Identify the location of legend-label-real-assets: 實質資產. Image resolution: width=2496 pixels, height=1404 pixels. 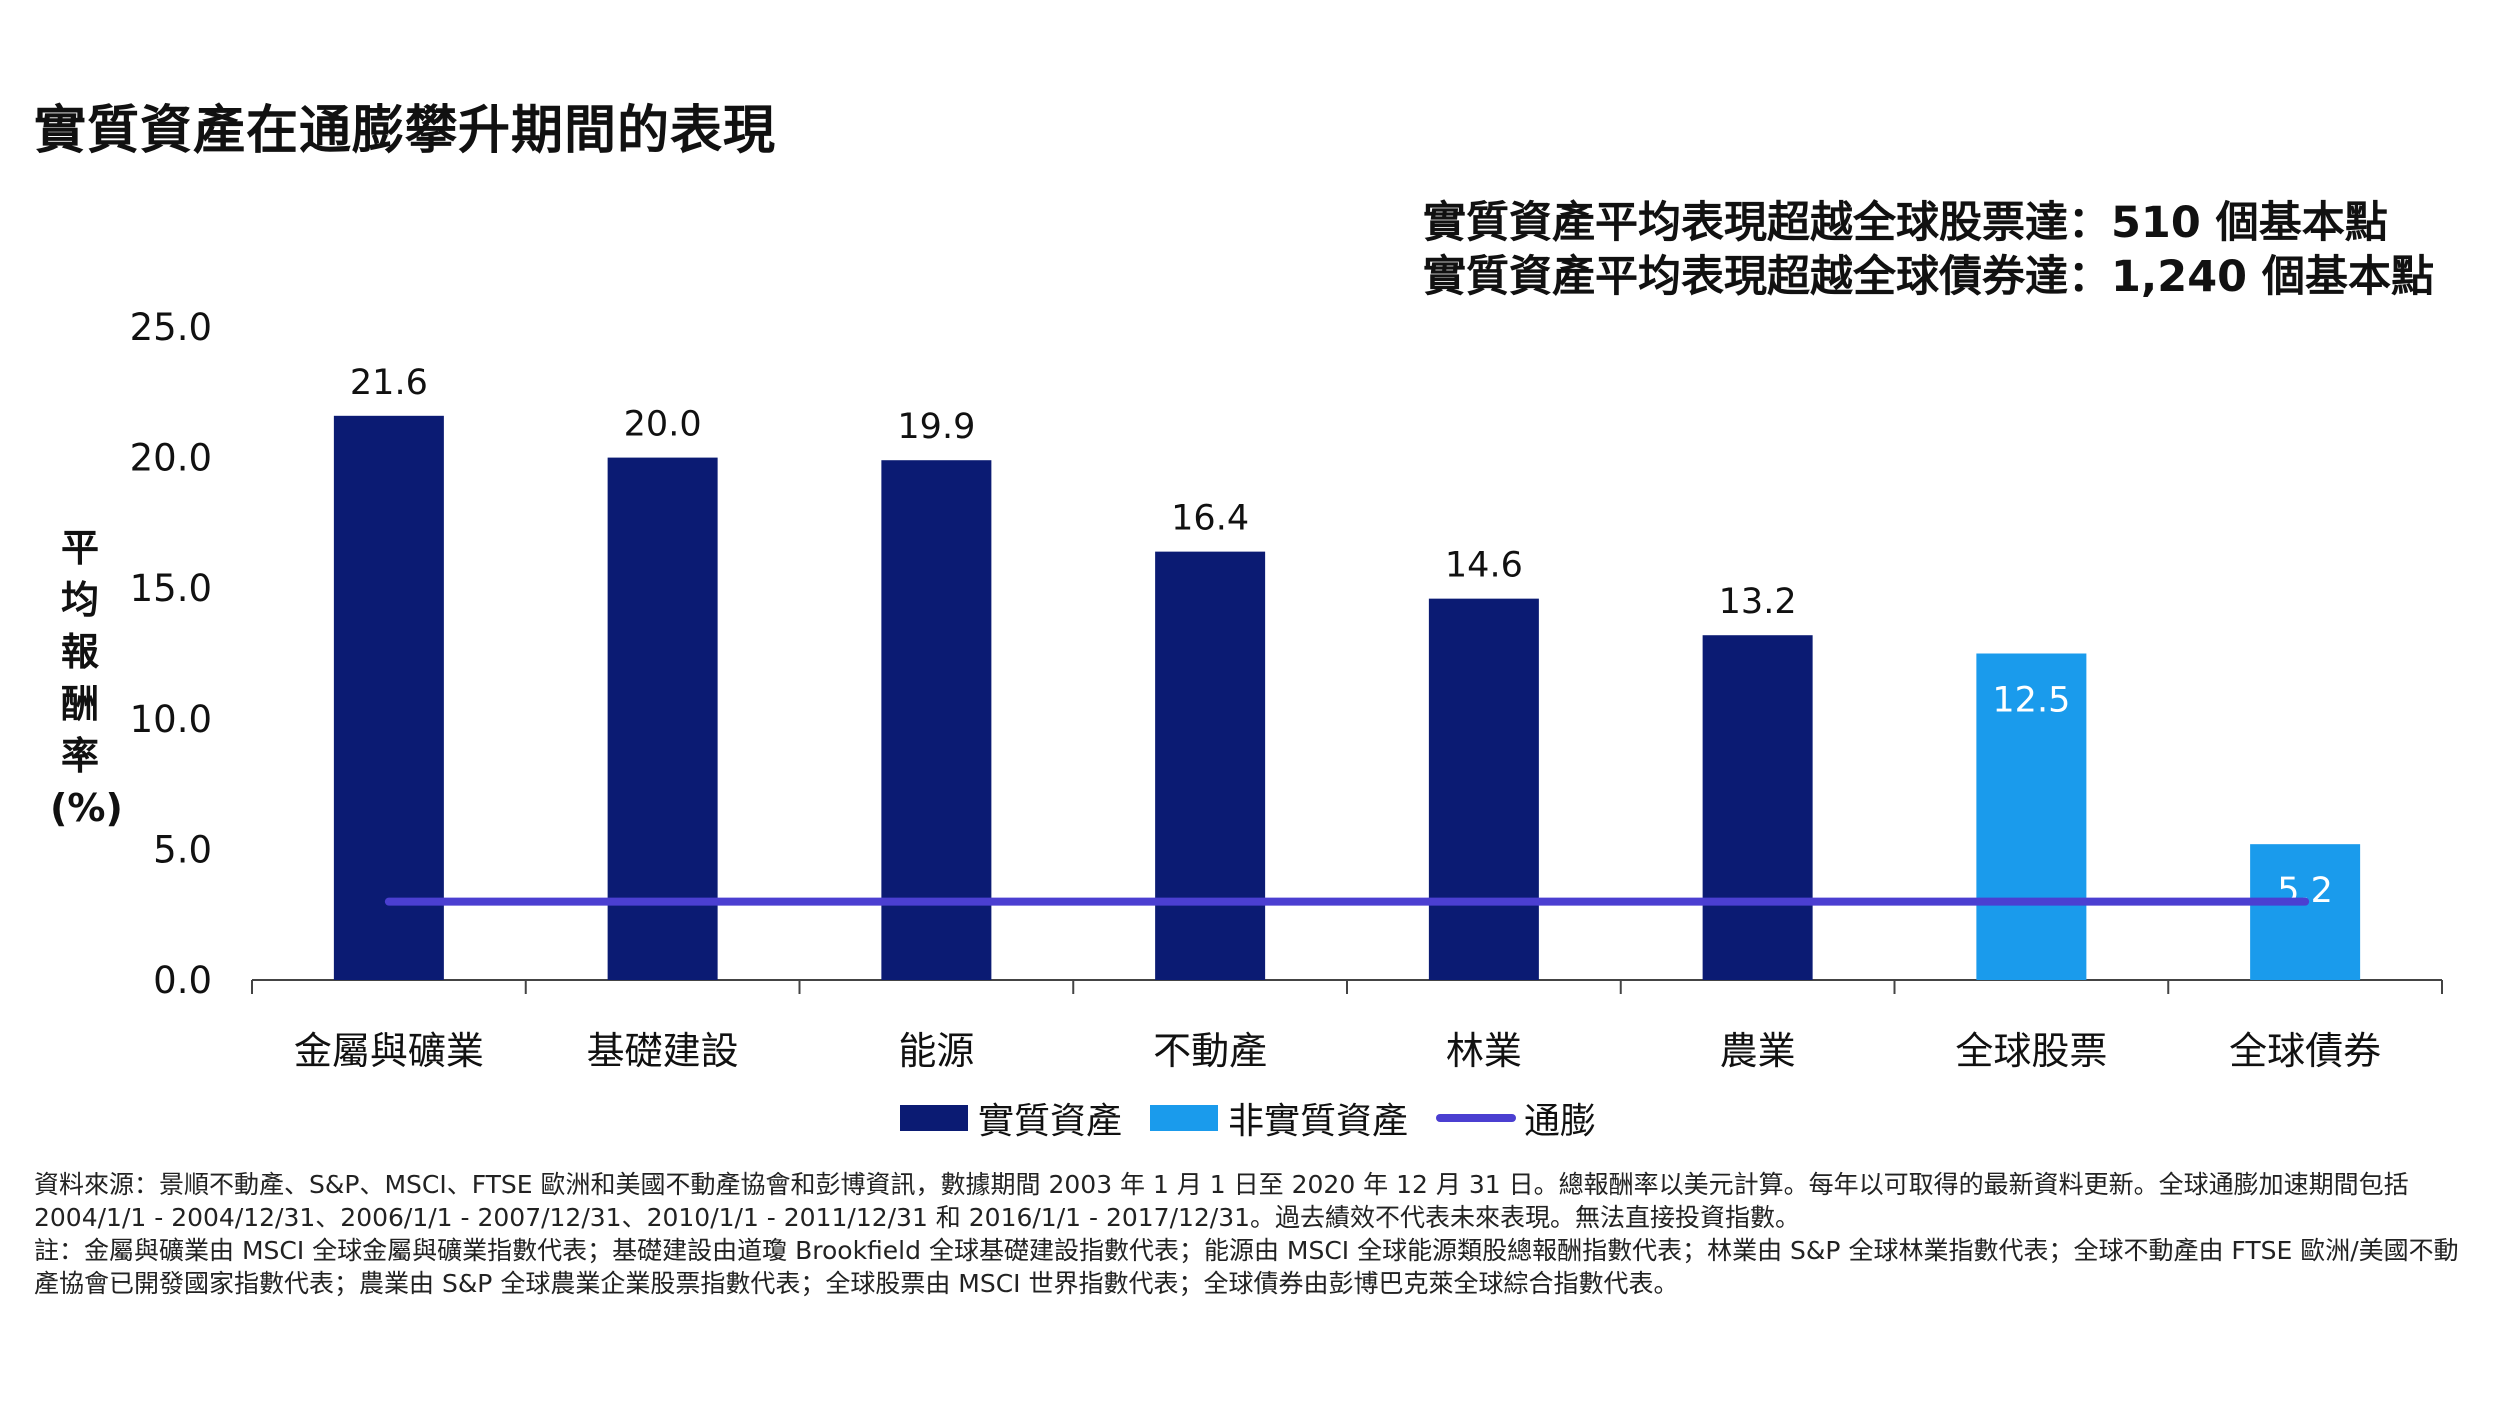
(1049, 1121).